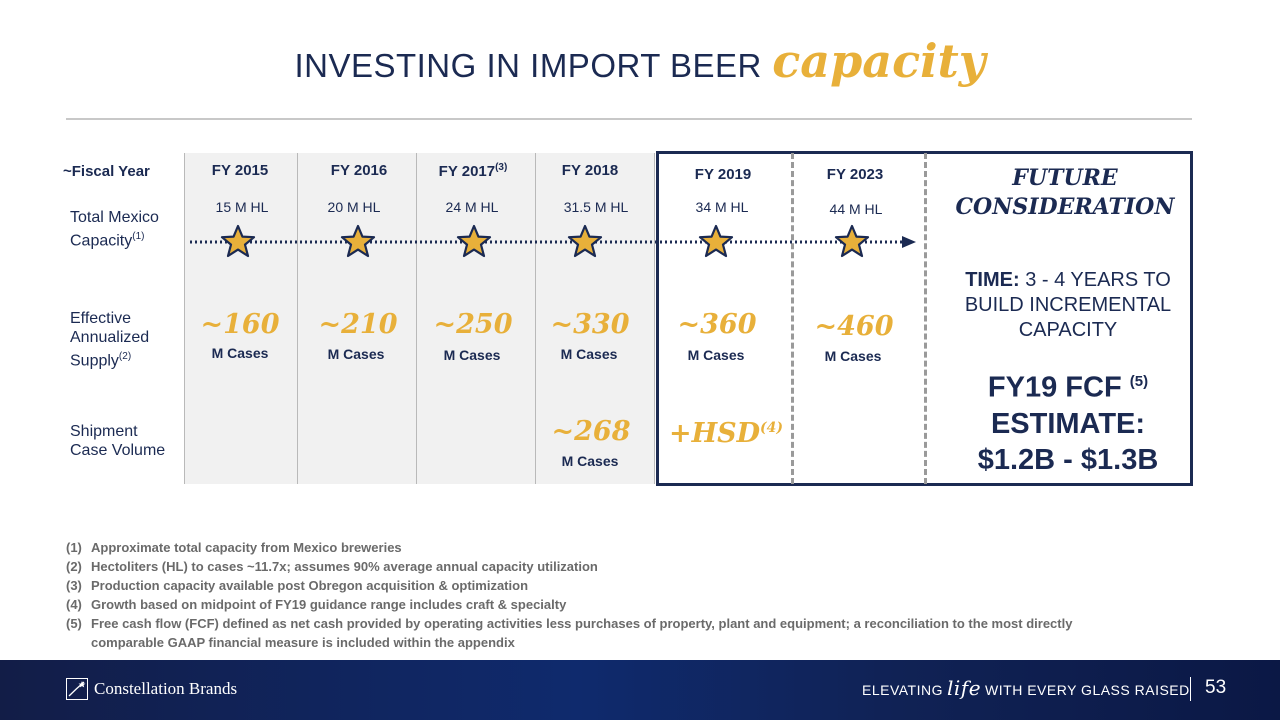 The width and height of the screenshot is (1280, 720). What do you see at coordinates (1216, 687) in the screenshot?
I see `page-number: 53` at bounding box center [1216, 687].